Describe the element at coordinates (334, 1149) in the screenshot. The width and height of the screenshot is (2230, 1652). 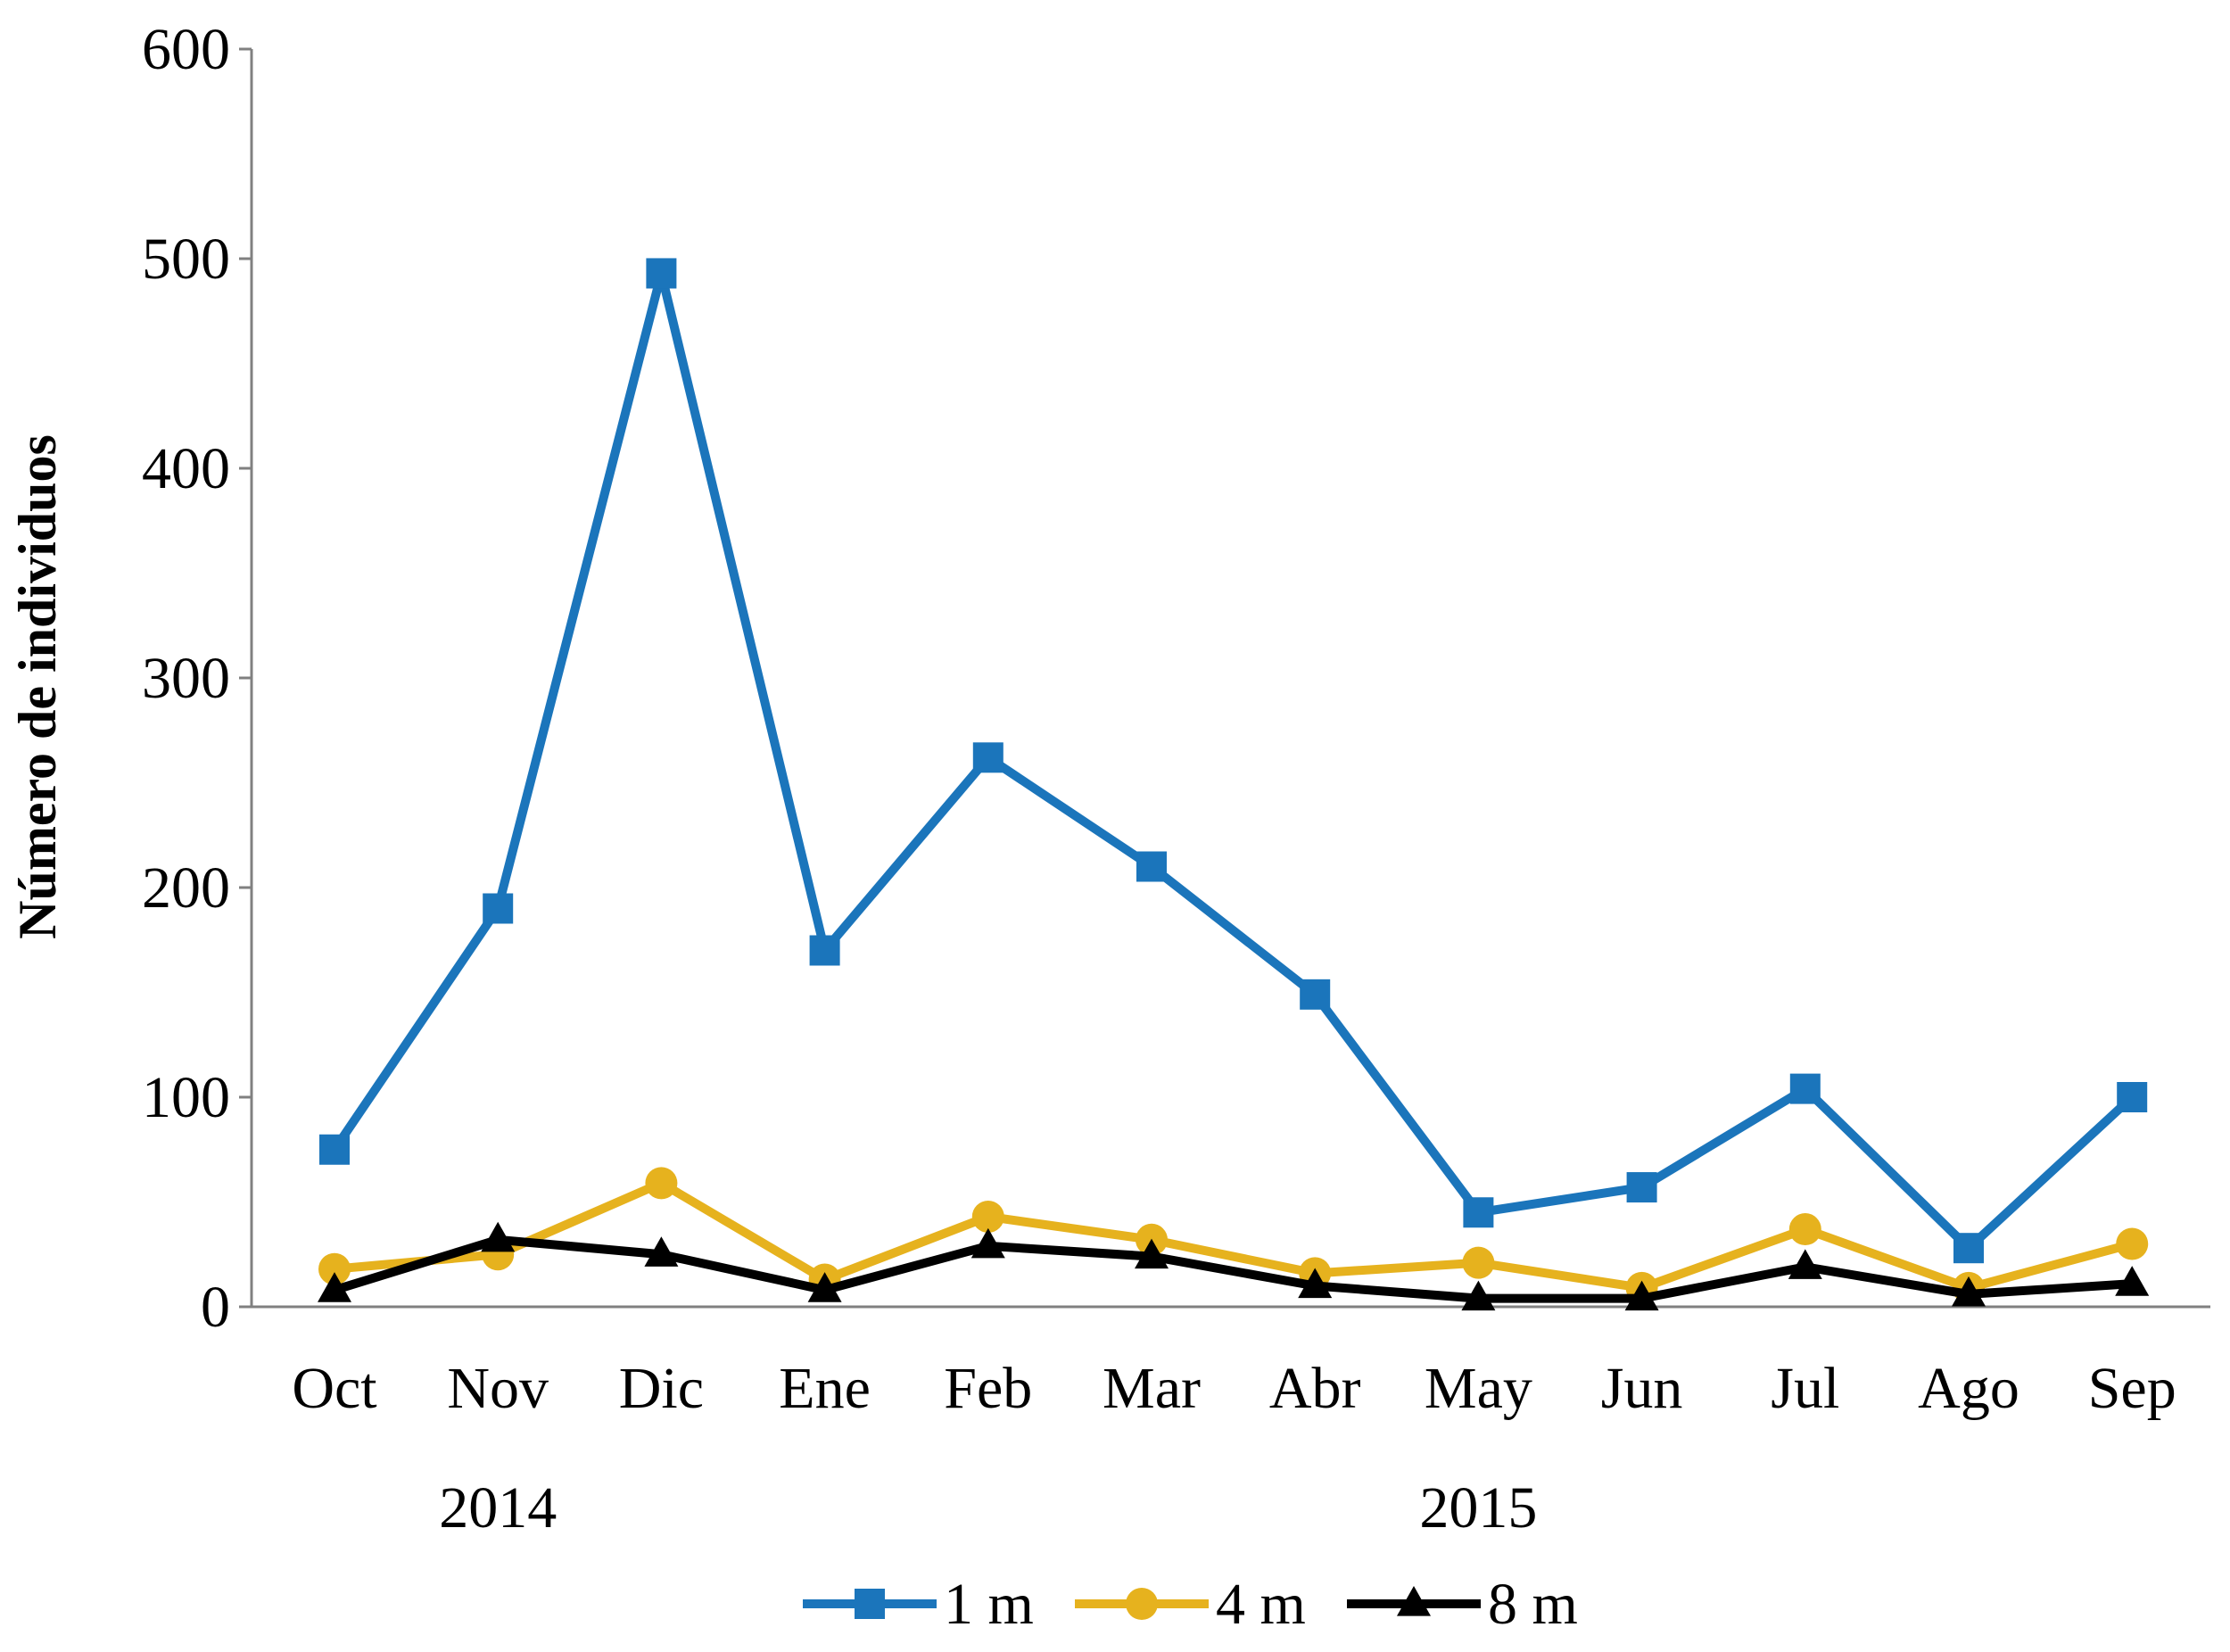
I see `point-1-m-oct` at that location.